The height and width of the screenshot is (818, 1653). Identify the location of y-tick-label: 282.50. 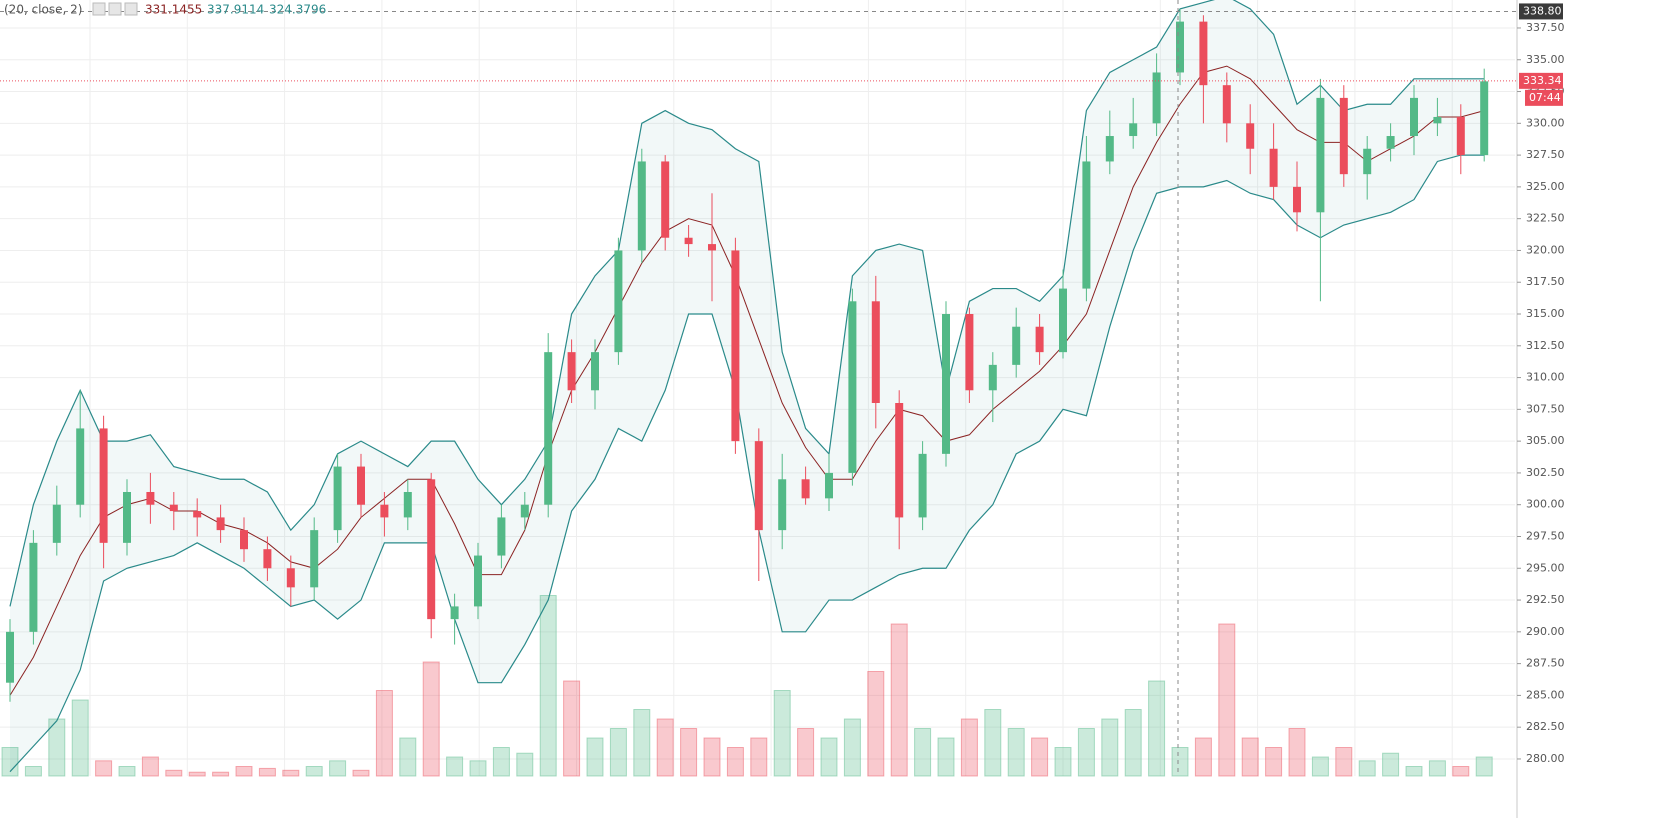
(1545, 726).